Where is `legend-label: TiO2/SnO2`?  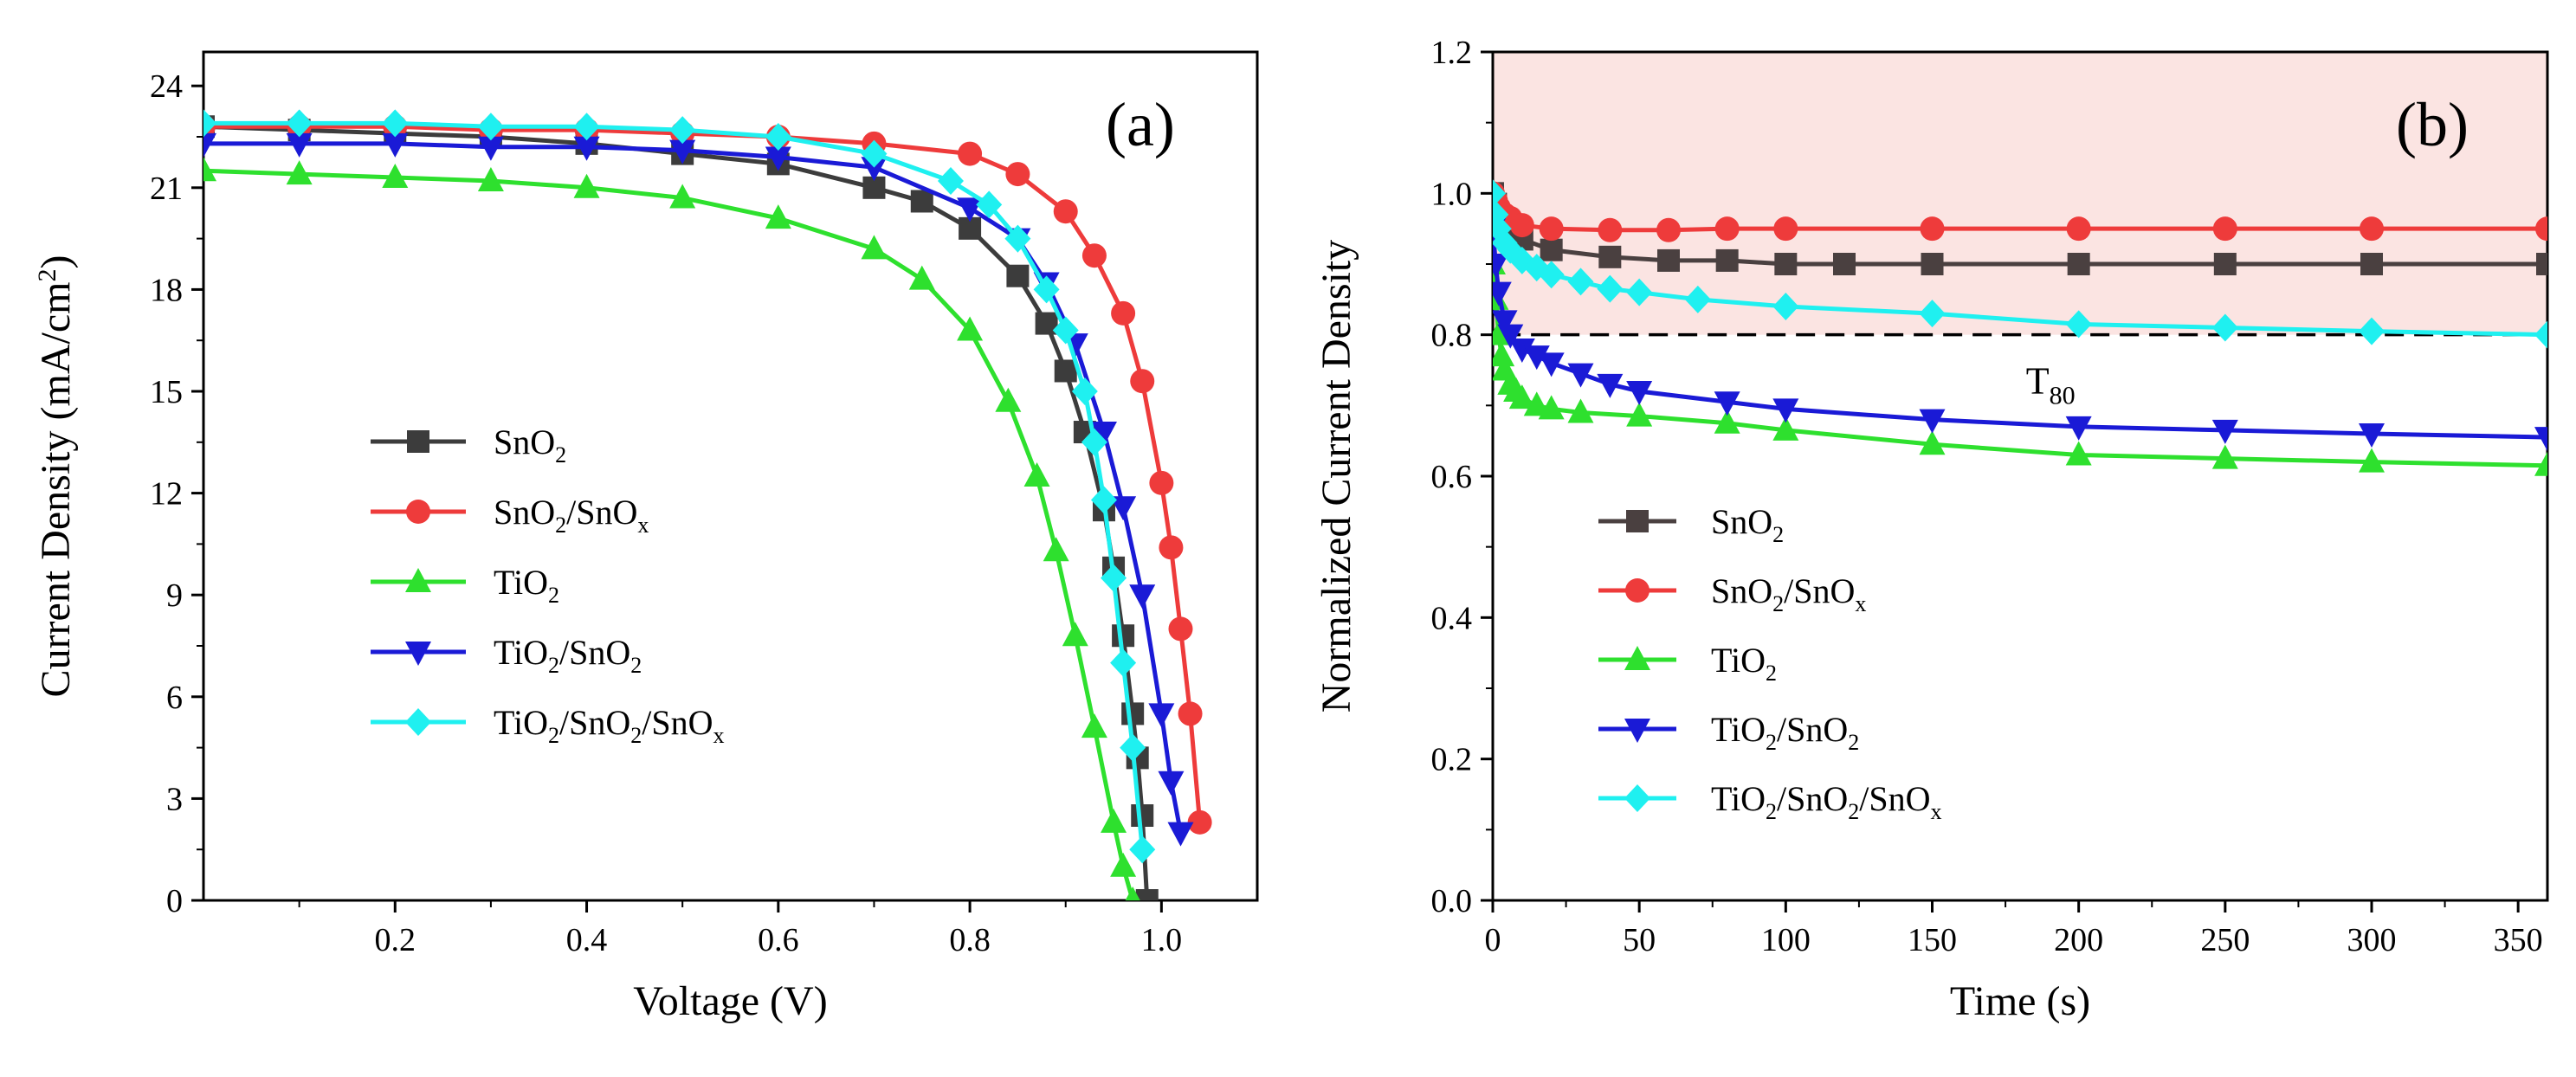 legend-label: TiO2/SnO2 is located at coordinates (1785, 732).